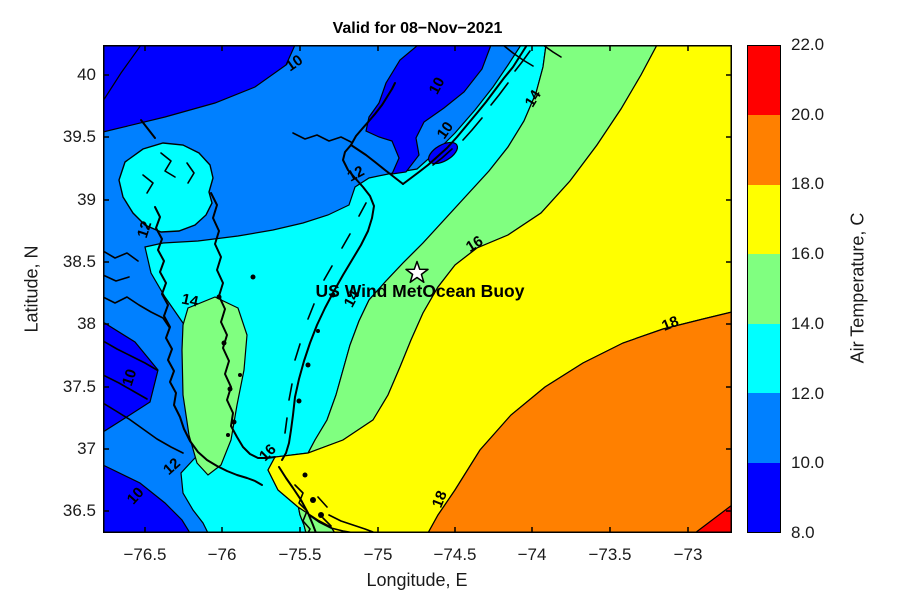  What do you see at coordinates (79, 510) in the screenshot?
I see `y-tick-label: 36.5` at bounding box center [79, 510].